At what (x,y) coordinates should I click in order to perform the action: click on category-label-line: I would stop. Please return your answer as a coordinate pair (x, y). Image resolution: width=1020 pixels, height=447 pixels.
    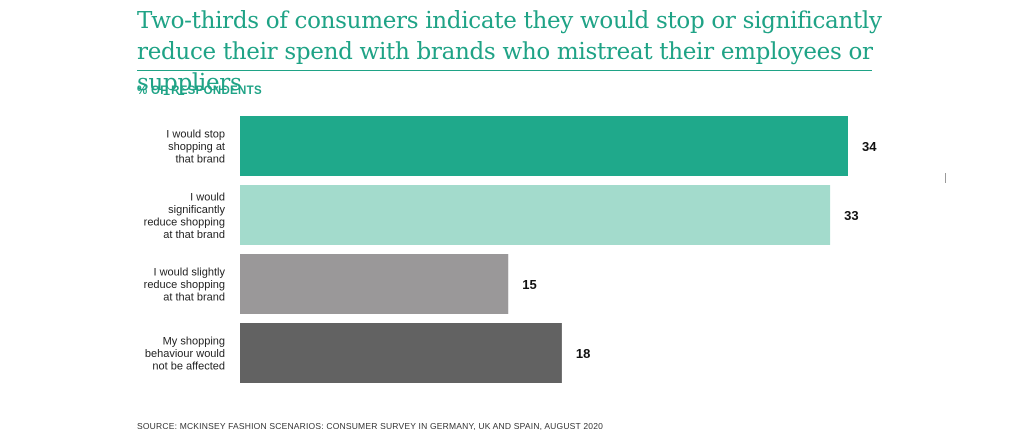
    Looking at the image, I should click on (195, 135).